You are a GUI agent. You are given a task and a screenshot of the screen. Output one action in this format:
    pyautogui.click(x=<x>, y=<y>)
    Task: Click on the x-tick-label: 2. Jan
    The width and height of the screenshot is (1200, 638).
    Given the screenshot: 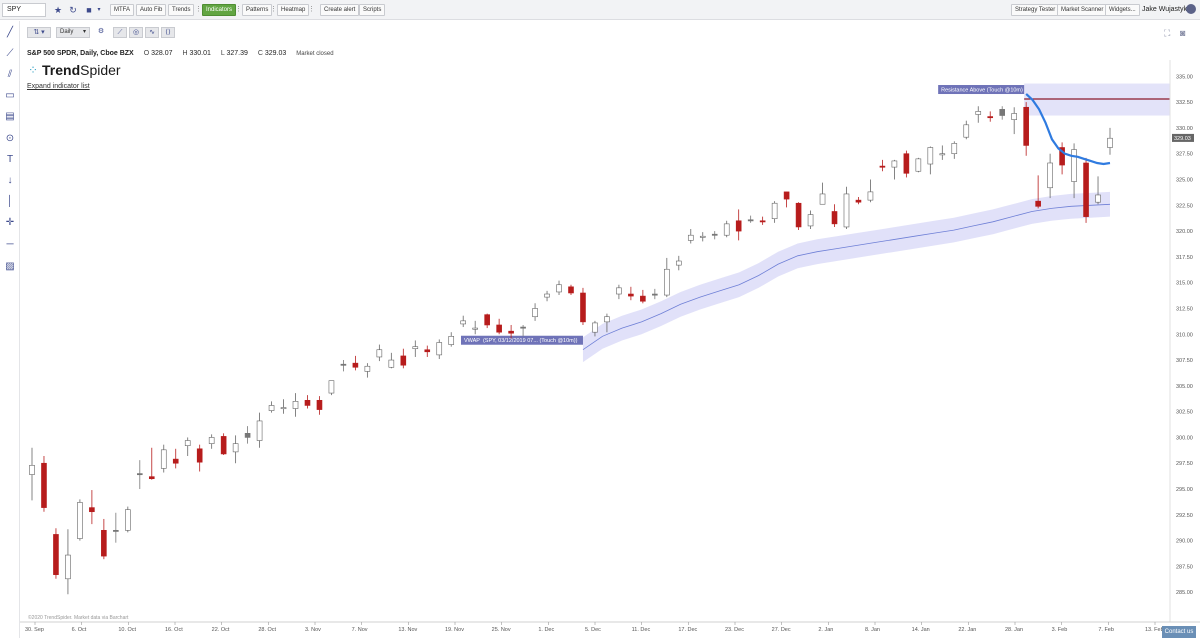 What is the action you would take?
    pyautogui.click(x=825, y=630)
    